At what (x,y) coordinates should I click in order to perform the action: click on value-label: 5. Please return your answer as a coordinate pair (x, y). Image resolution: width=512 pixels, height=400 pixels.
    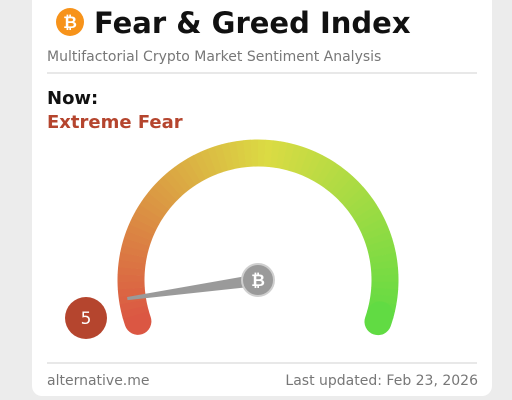
    Looking at the image, I should click on (86, 319).